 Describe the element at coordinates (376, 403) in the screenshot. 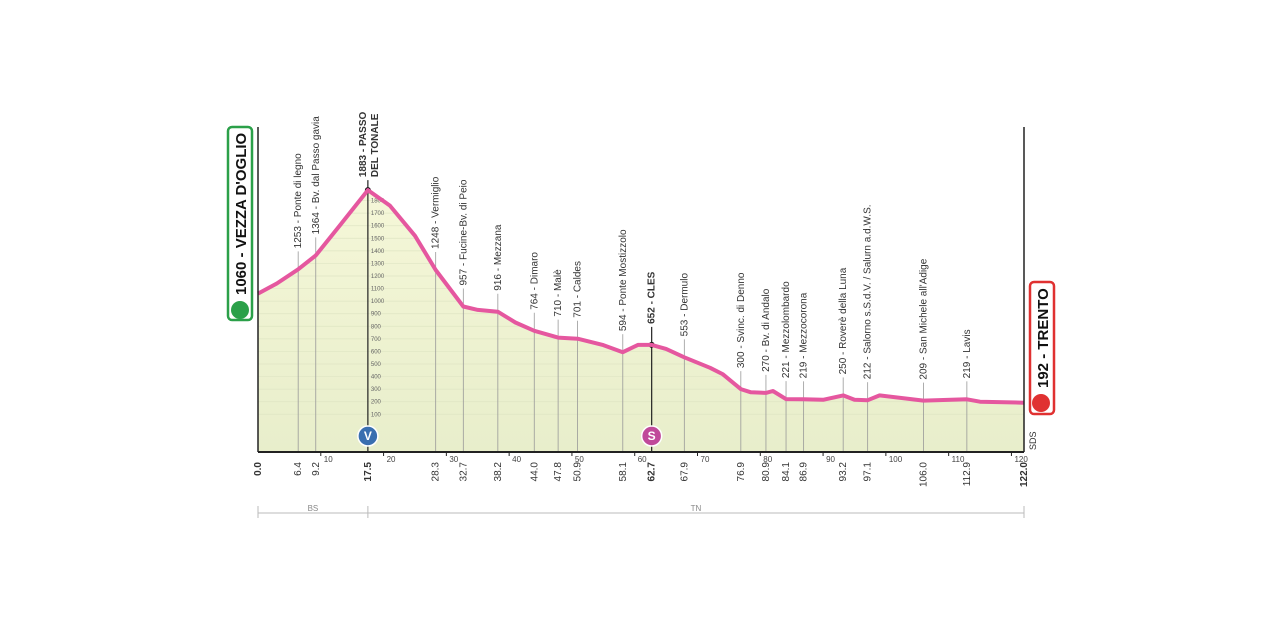

I see `y-tick-label: 200` at that location.